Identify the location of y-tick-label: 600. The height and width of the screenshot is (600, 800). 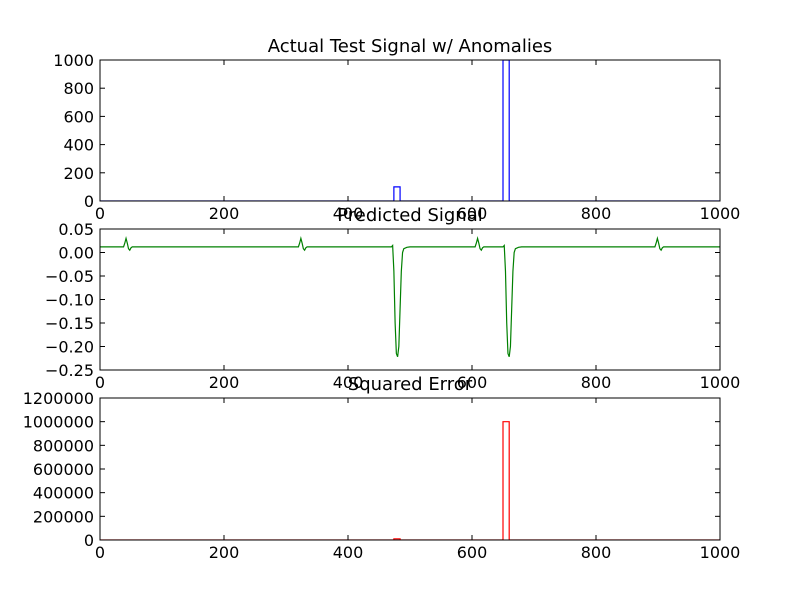
(78, 116).